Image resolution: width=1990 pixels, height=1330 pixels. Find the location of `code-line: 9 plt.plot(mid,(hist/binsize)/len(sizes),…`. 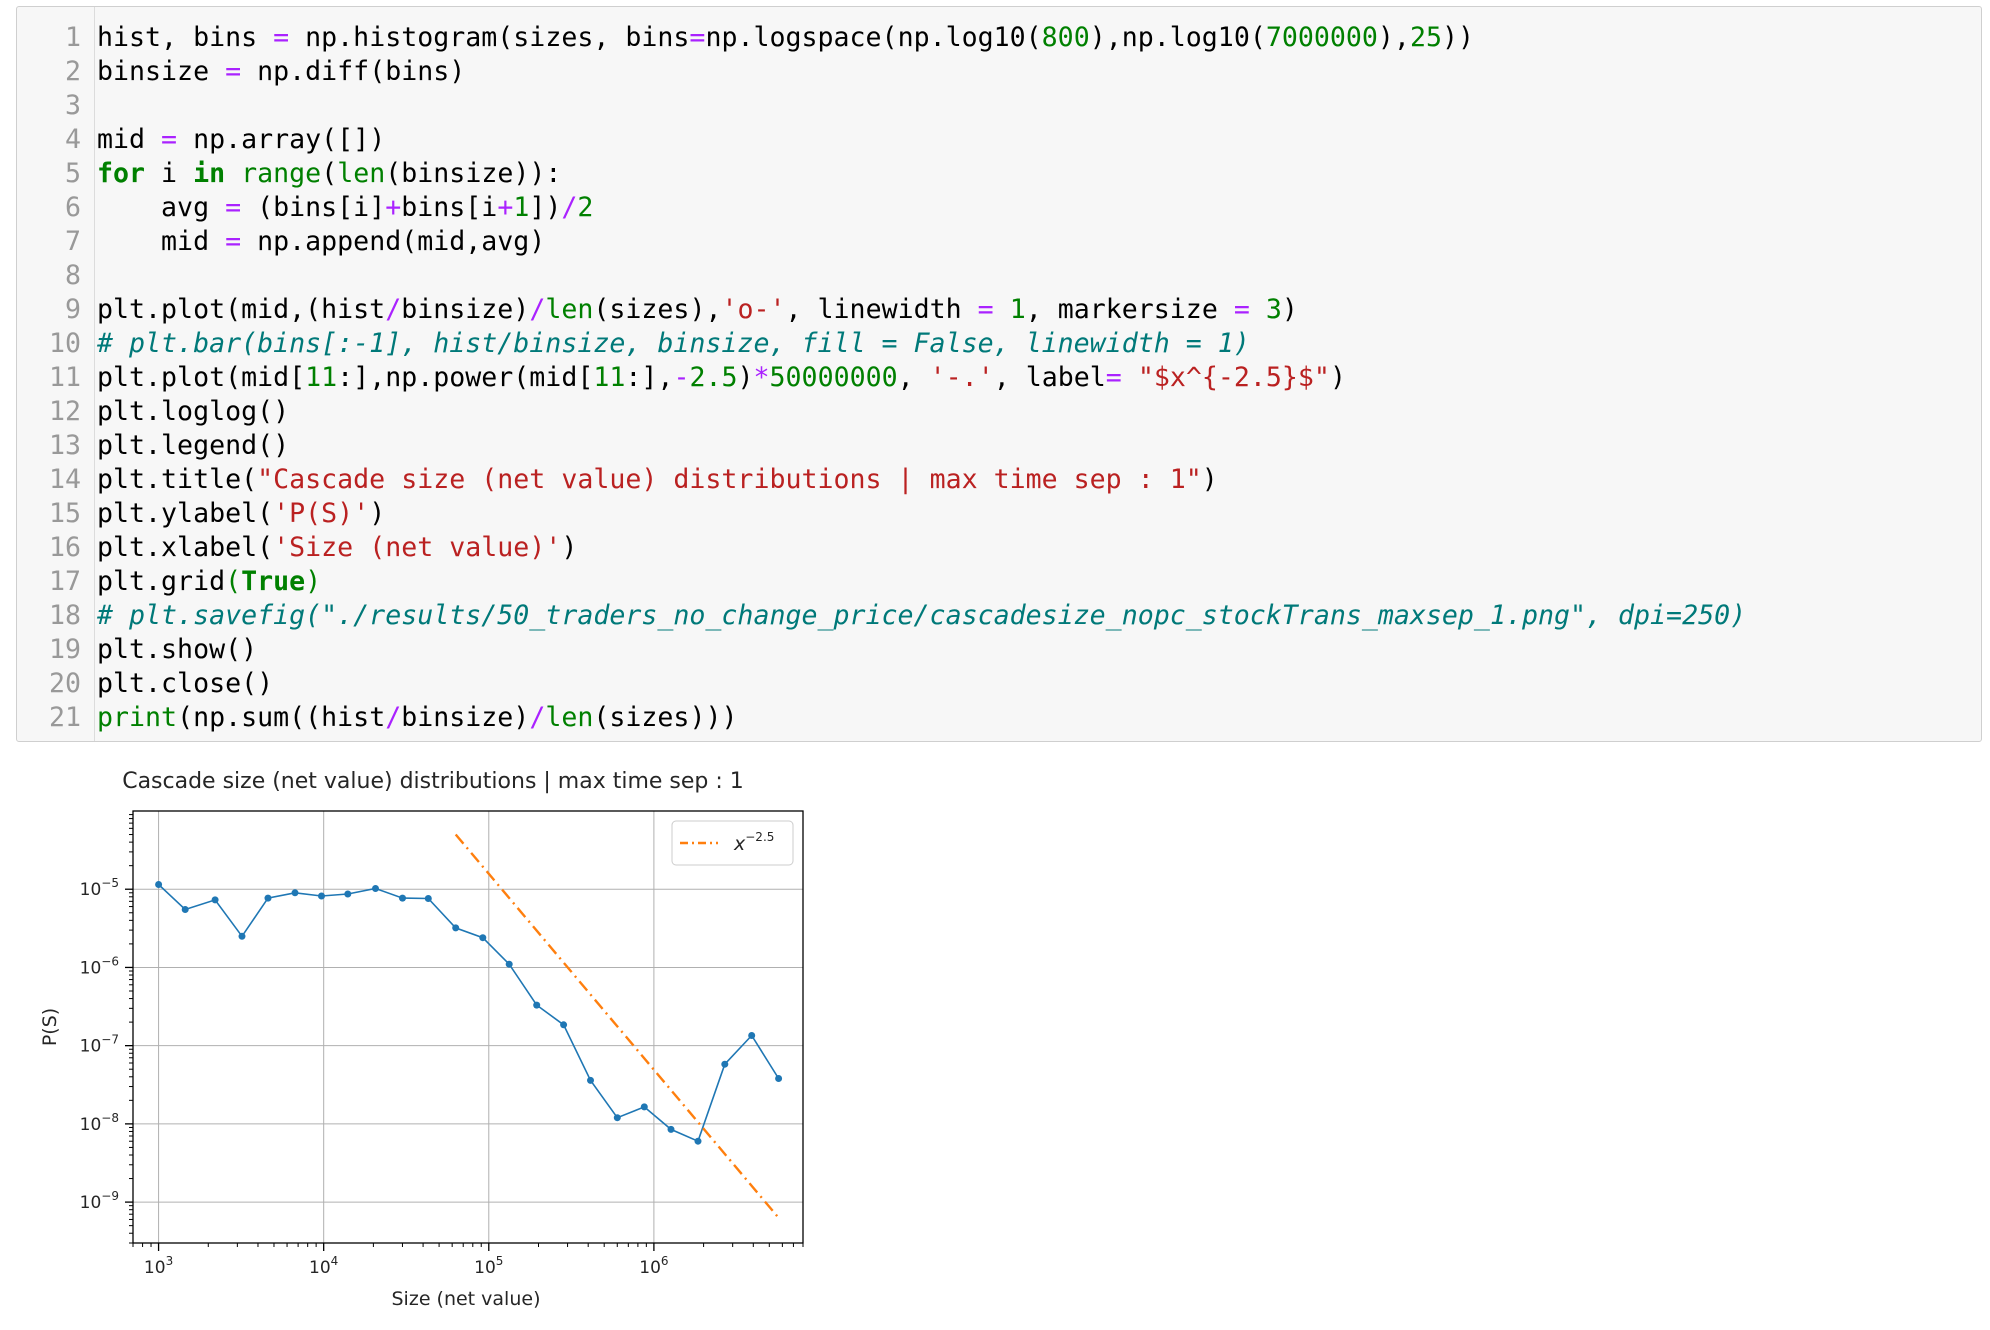

code-line: 9 plt.plot(mid,(hist/binsize)/len(sizes),… is located at coordinates (997, 310).